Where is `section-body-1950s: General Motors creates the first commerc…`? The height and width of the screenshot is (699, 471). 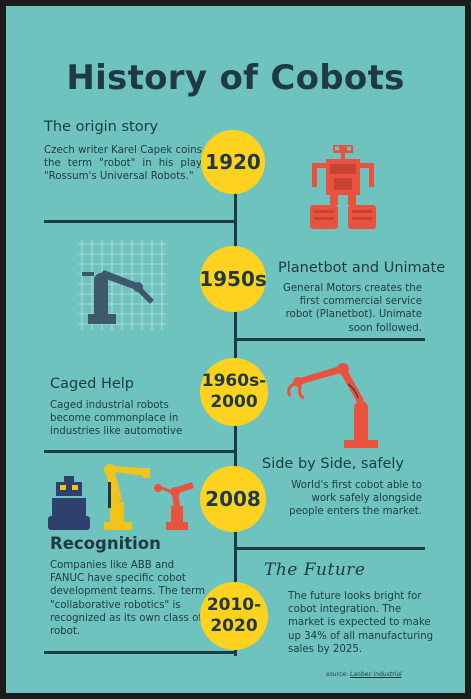 section-body-1950s: General Motors creates the first commerc… is located at coordinates (352, 308).